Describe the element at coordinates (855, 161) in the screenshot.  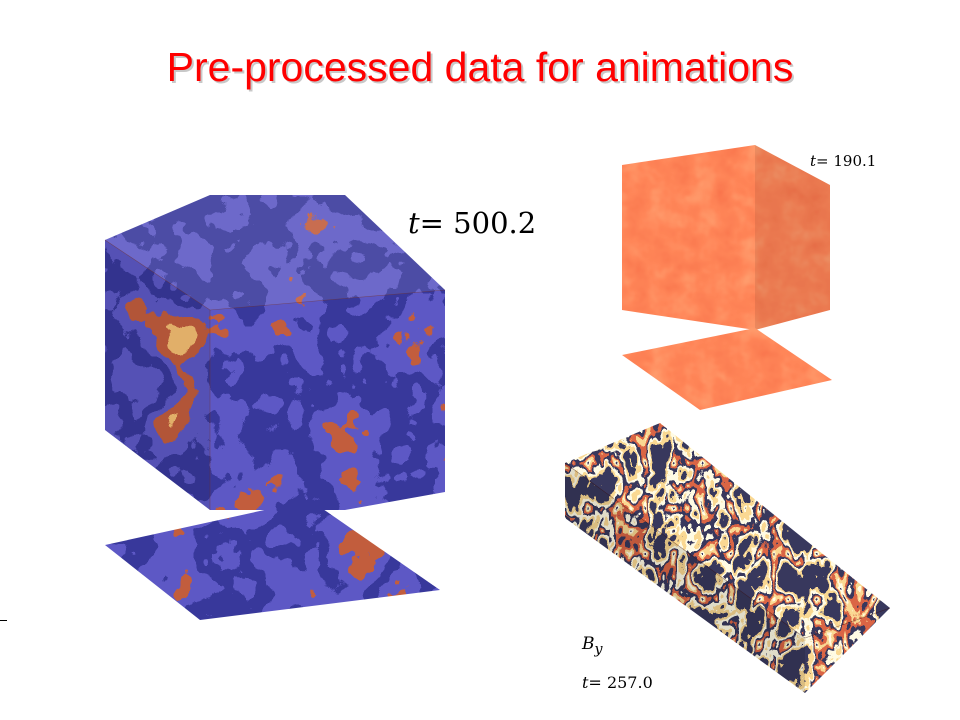
I see `top-cube-time-value: 190.1` at that location.